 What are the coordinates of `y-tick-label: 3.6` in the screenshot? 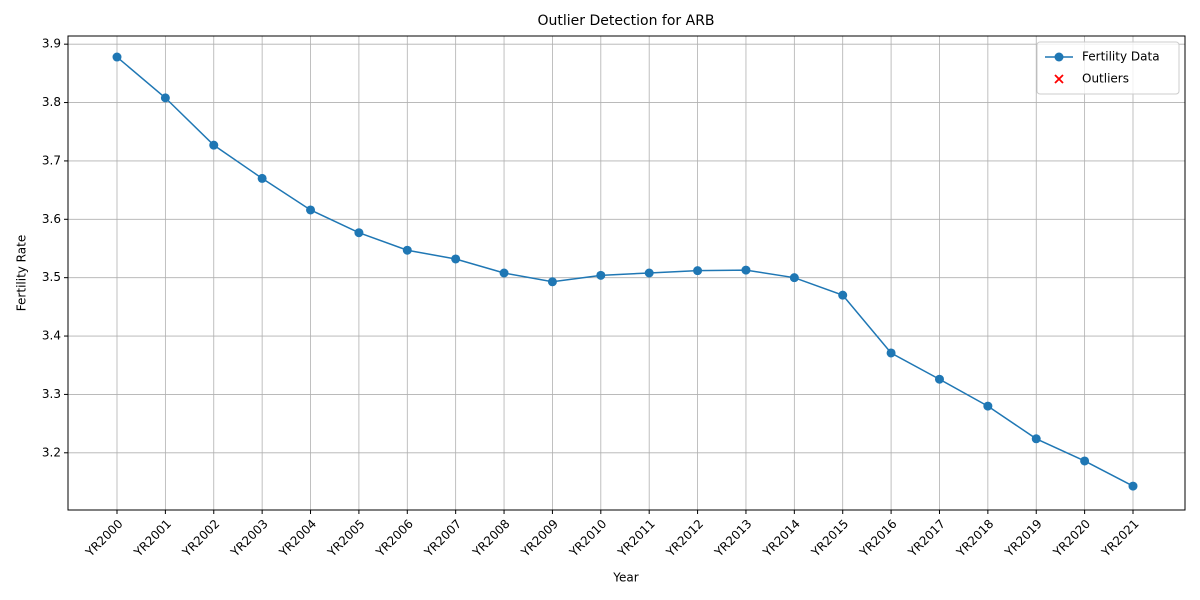 It's located at (51, 219).